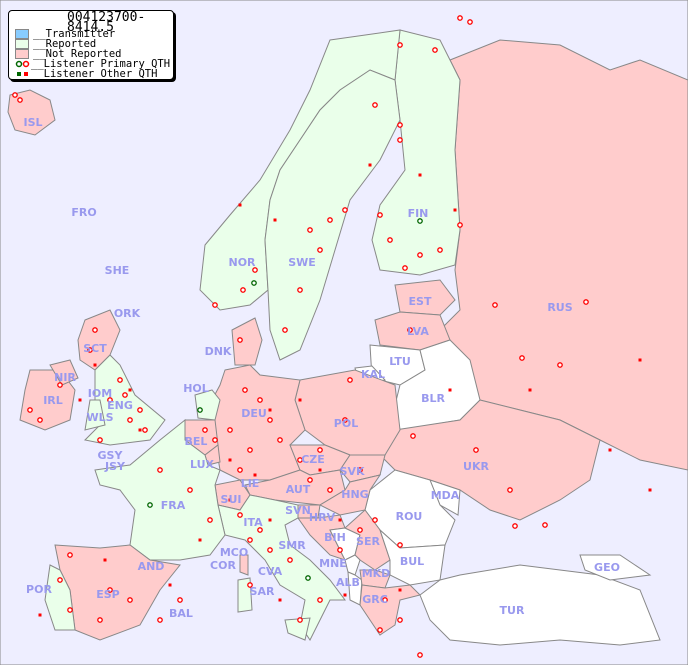  What do you see at coordinates (433, 398) in the screenshot?
I see `country-label-blr: BLR` at bounding box center [433, 398].